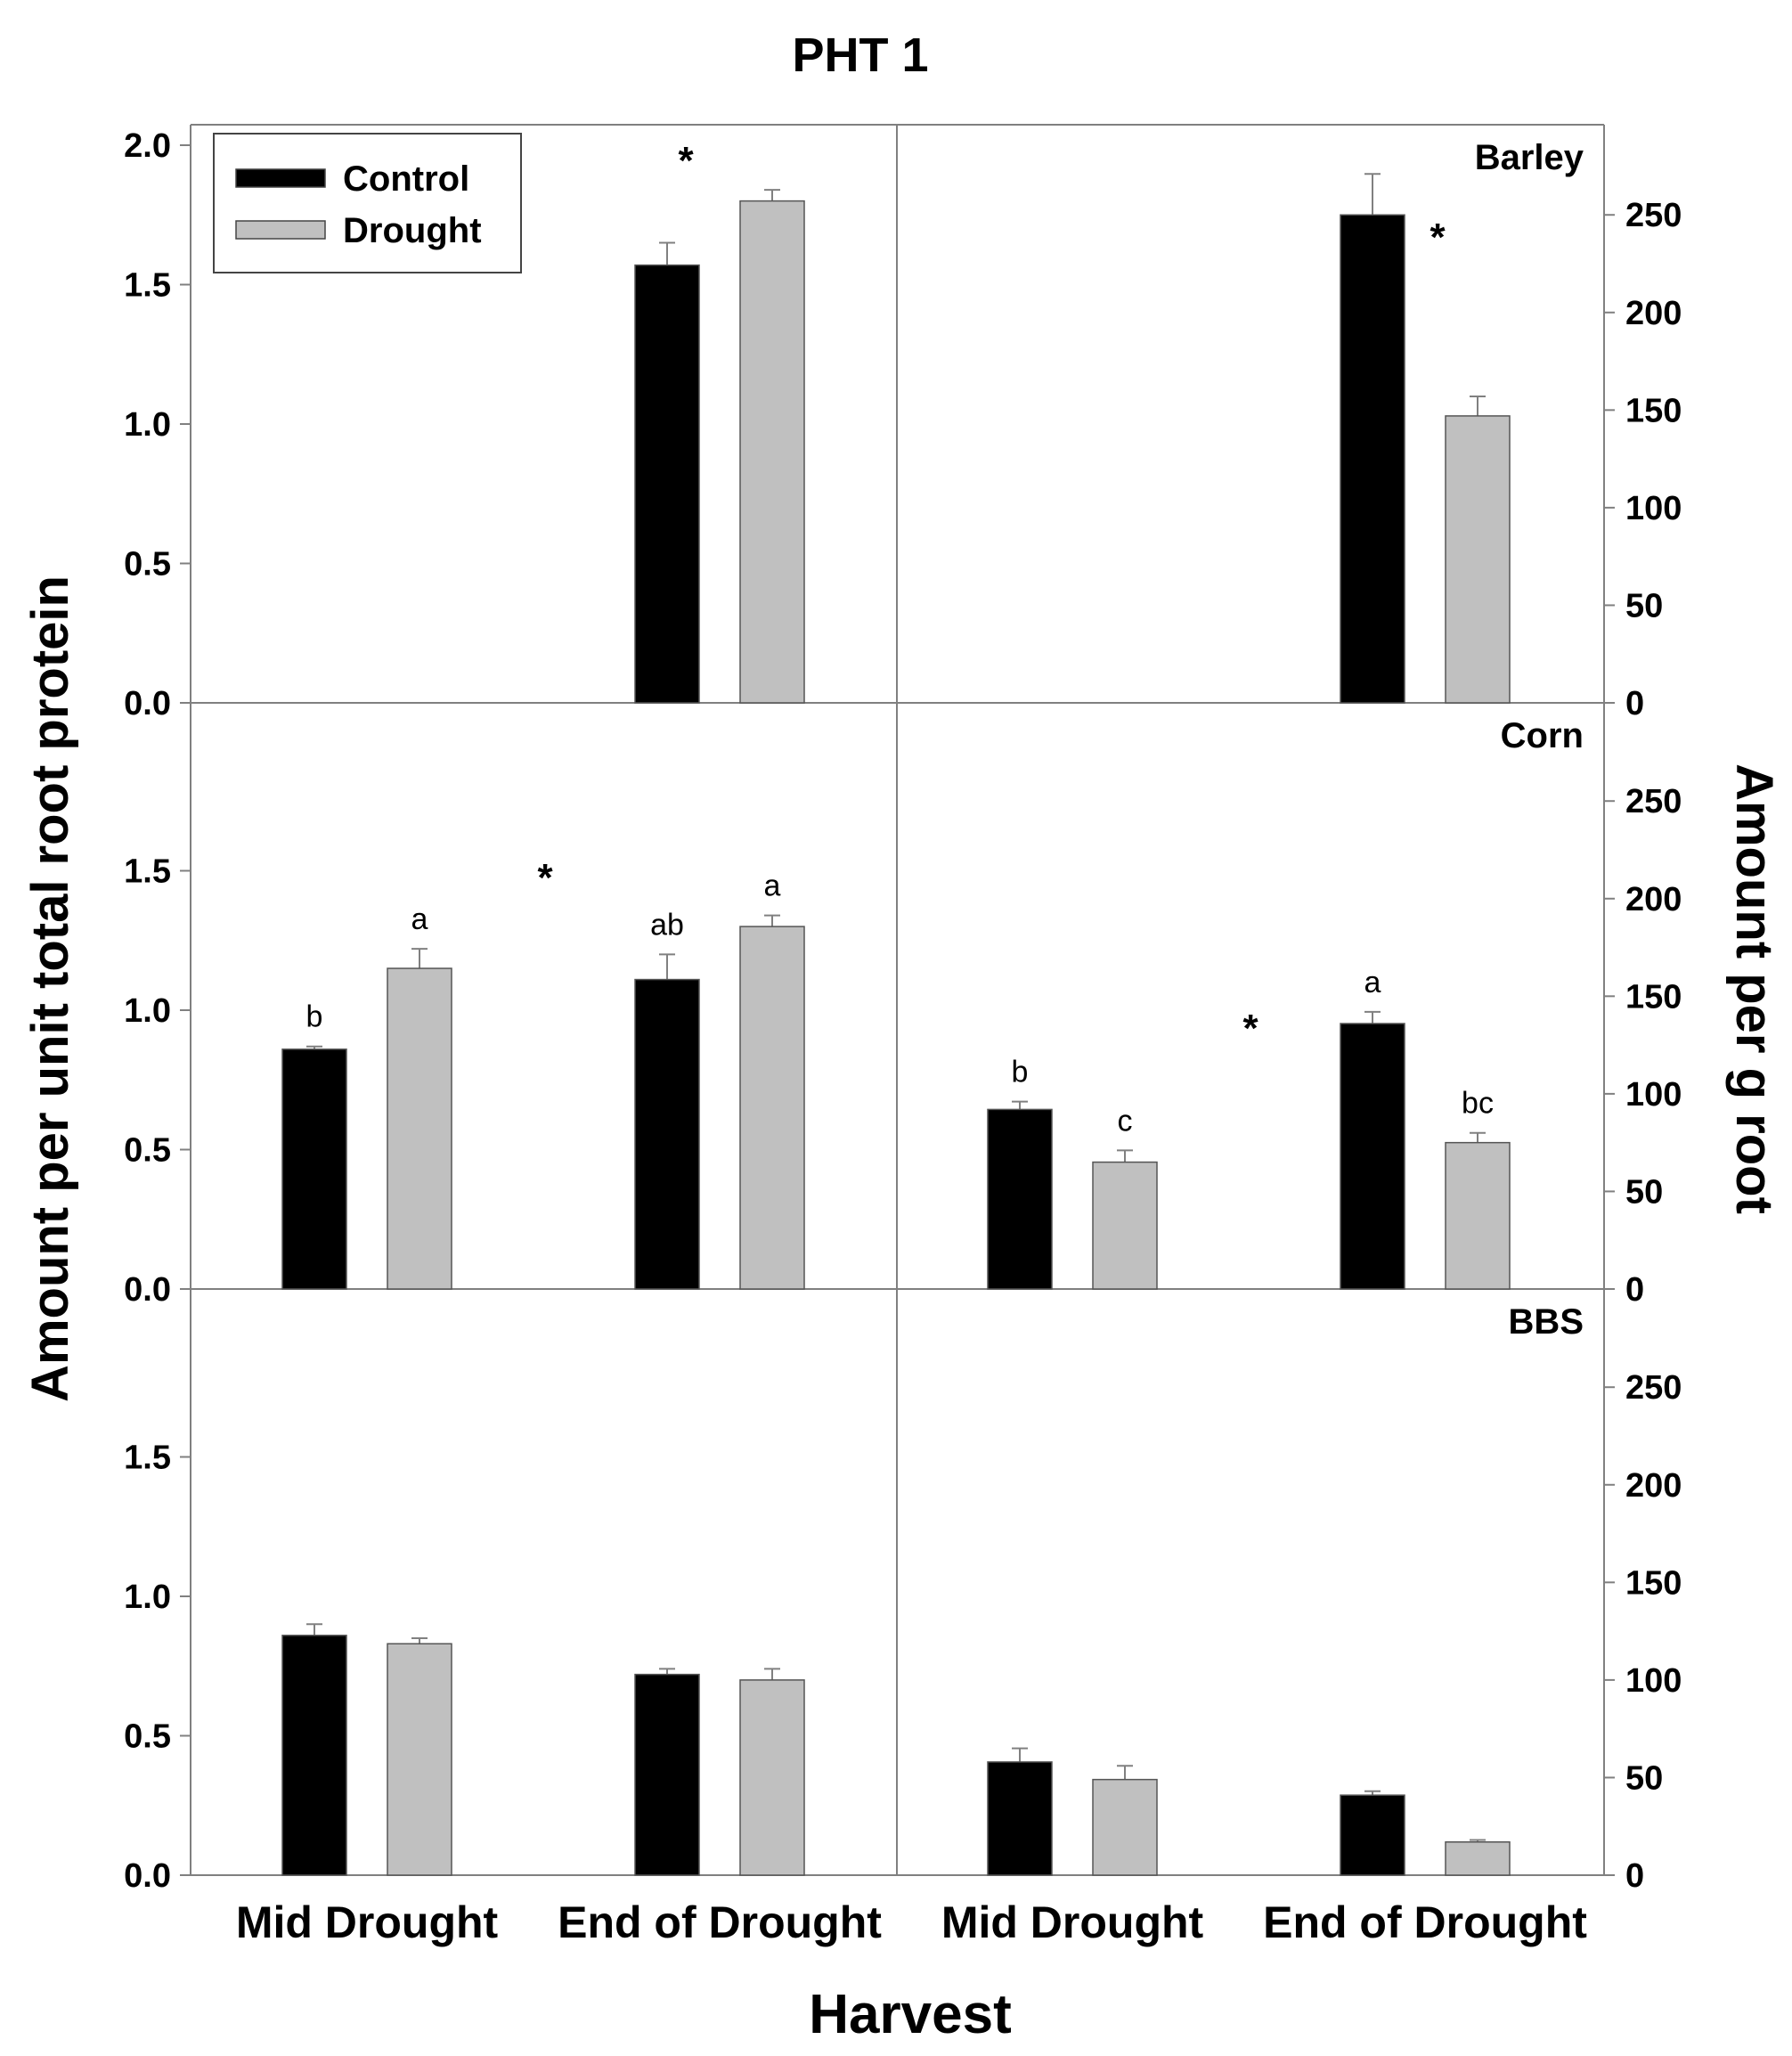 The height and width of the screenshot is (2056, 1792). Describe the element at coordinates (367, 1922) in the screenshot. I see `category-label-1: Mid Drought` at that location.